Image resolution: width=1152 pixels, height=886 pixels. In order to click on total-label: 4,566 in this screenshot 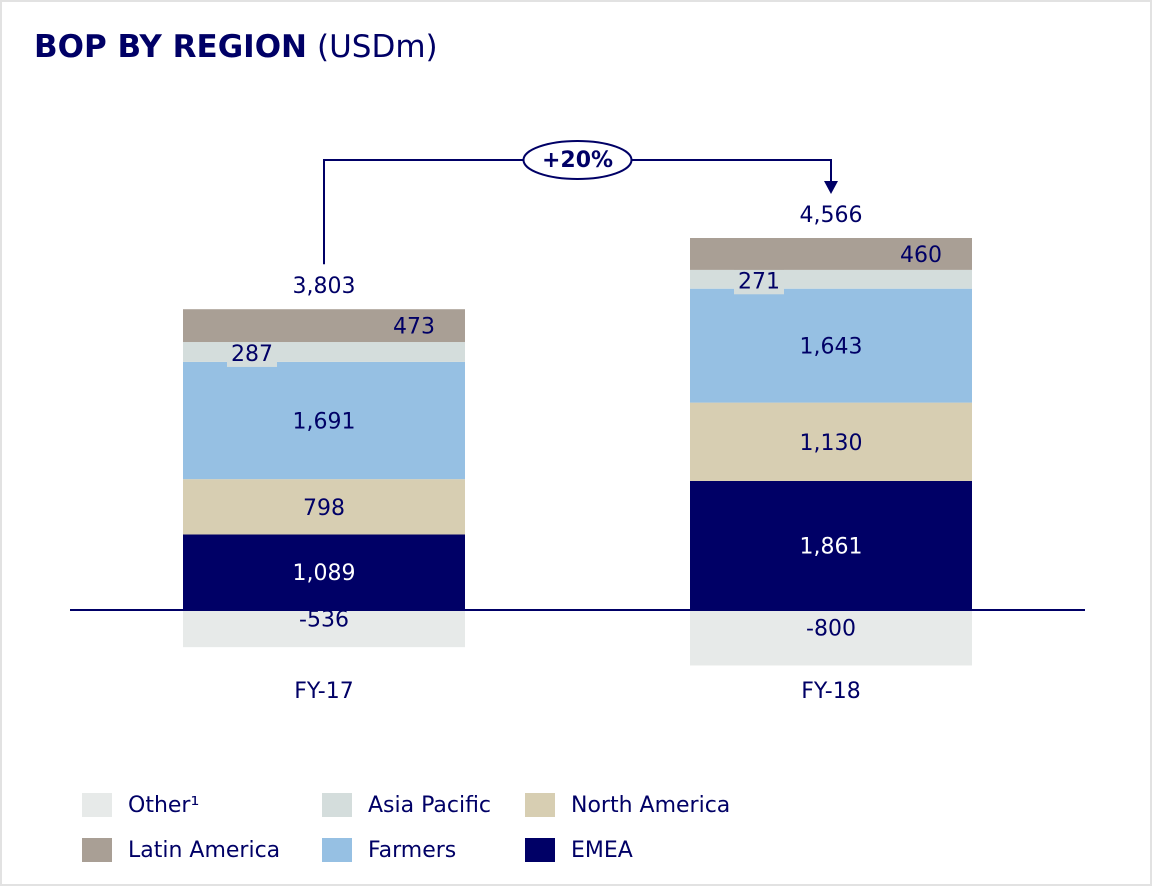, I will do `click(831, 215)`.